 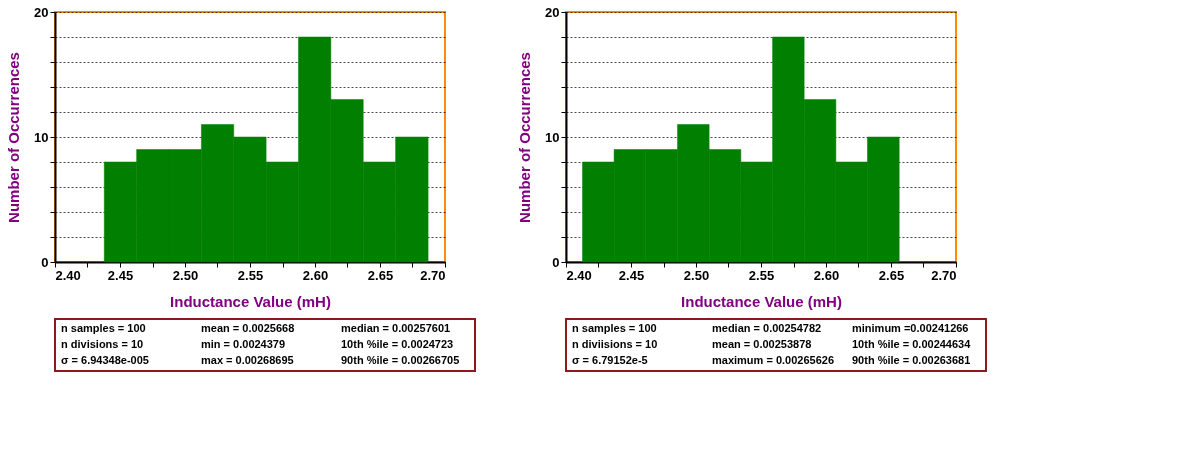 I want to click on text: mean = 0.00253878, so click(x=762, y=344).